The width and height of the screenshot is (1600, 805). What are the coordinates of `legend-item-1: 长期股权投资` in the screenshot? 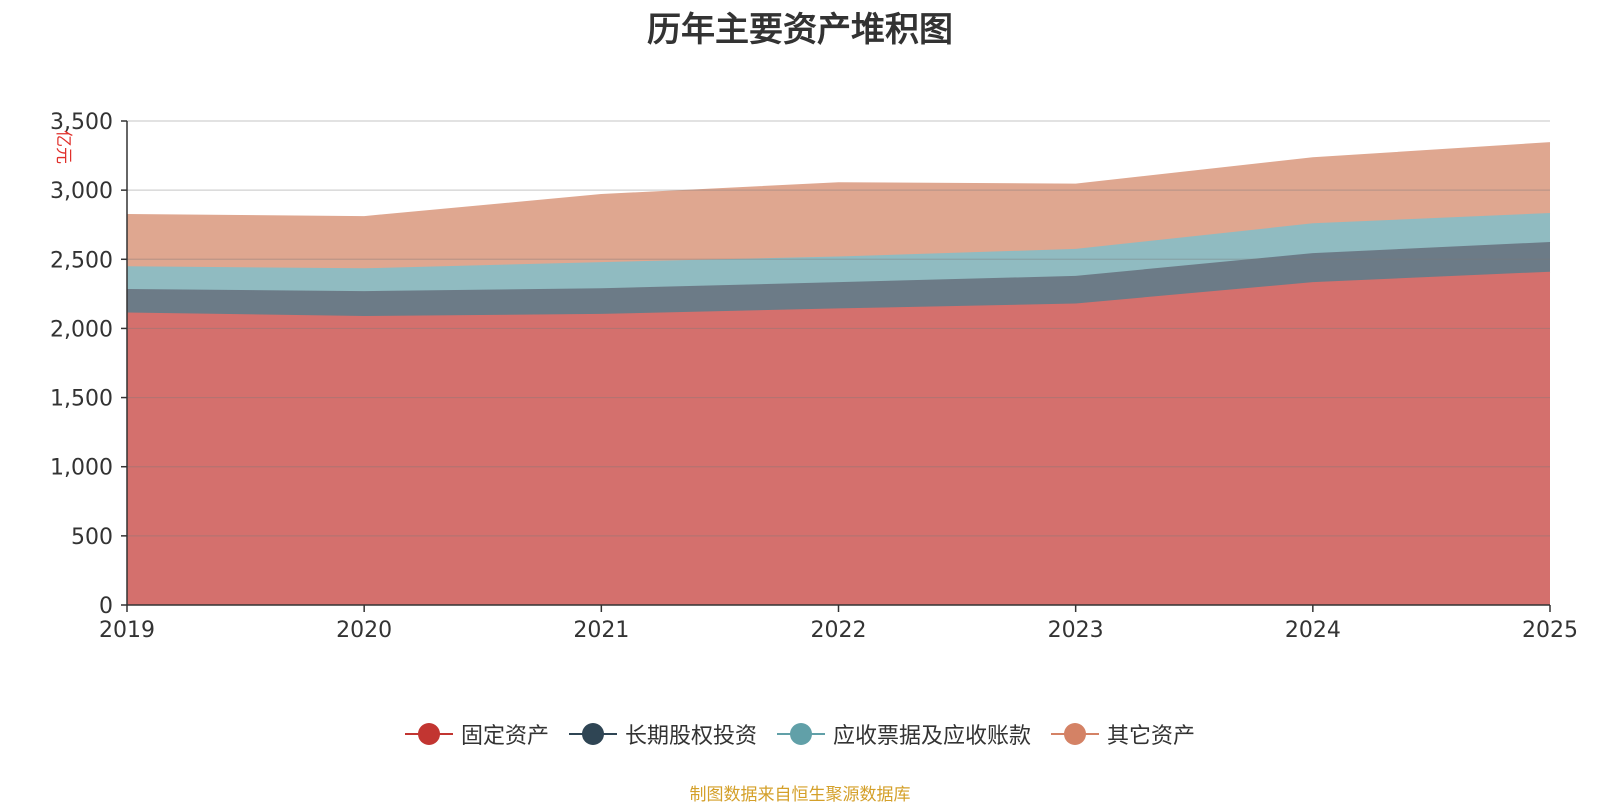 It's located at (662, 734).